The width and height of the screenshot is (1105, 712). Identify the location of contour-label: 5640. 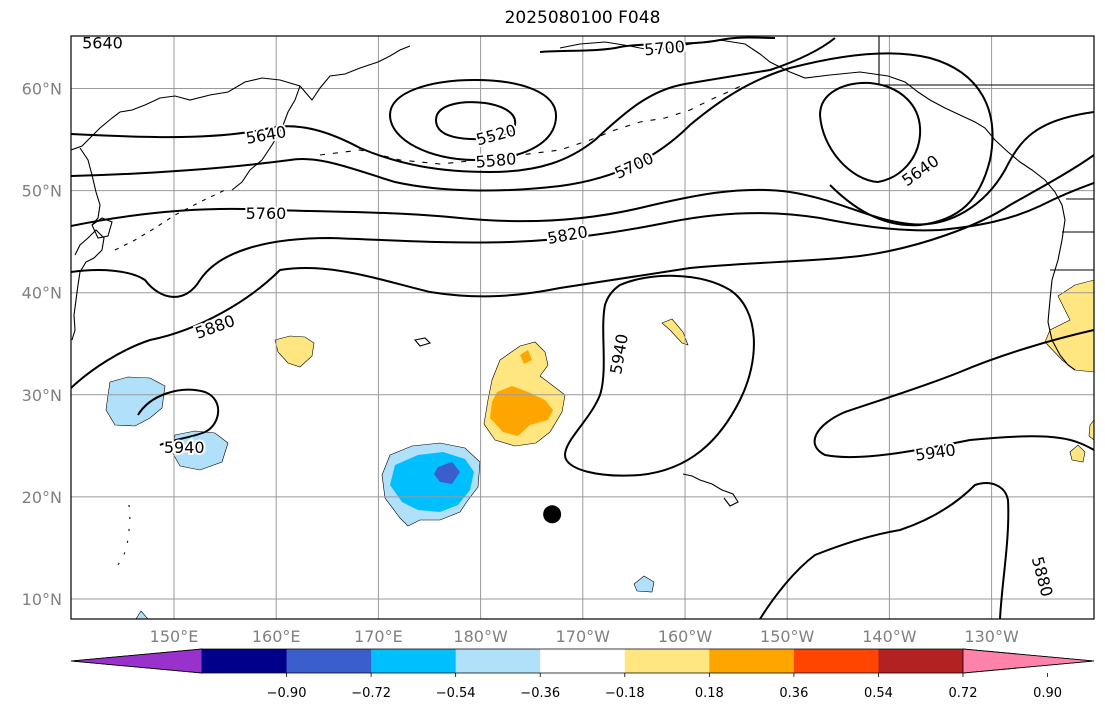
(102, 44).